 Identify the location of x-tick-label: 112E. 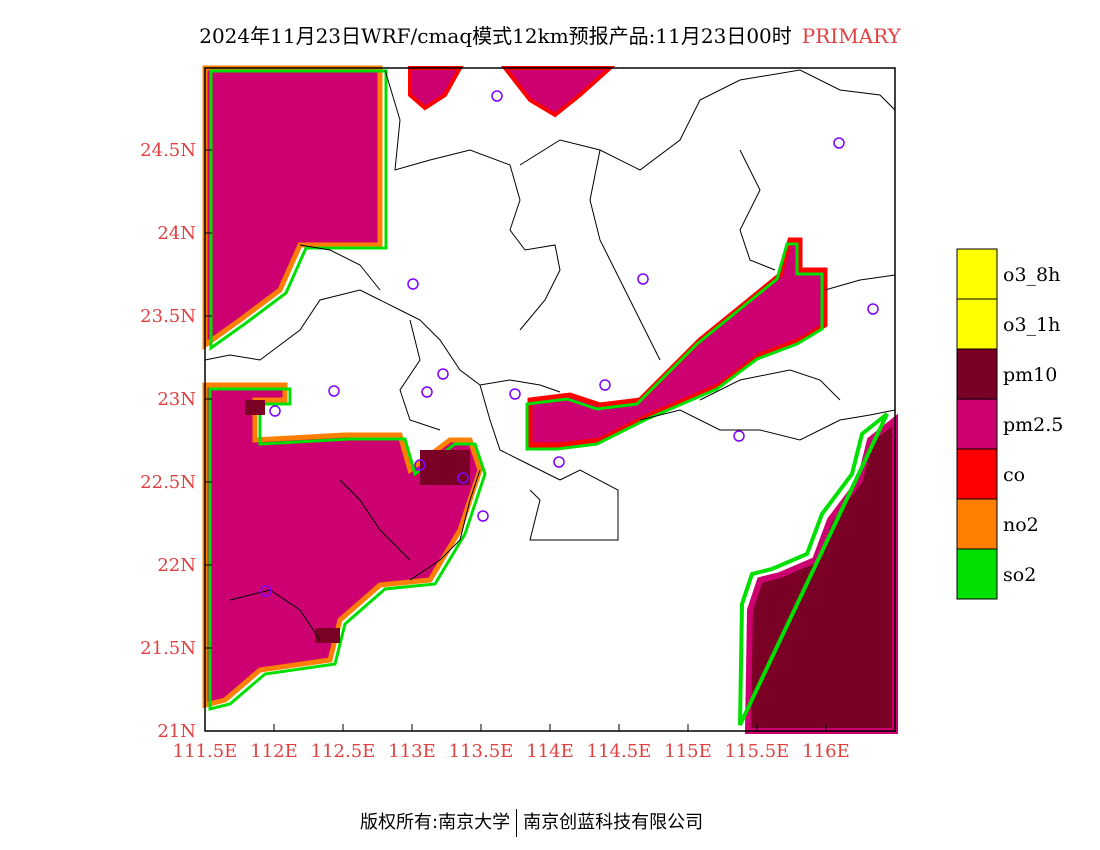
(274, 751).